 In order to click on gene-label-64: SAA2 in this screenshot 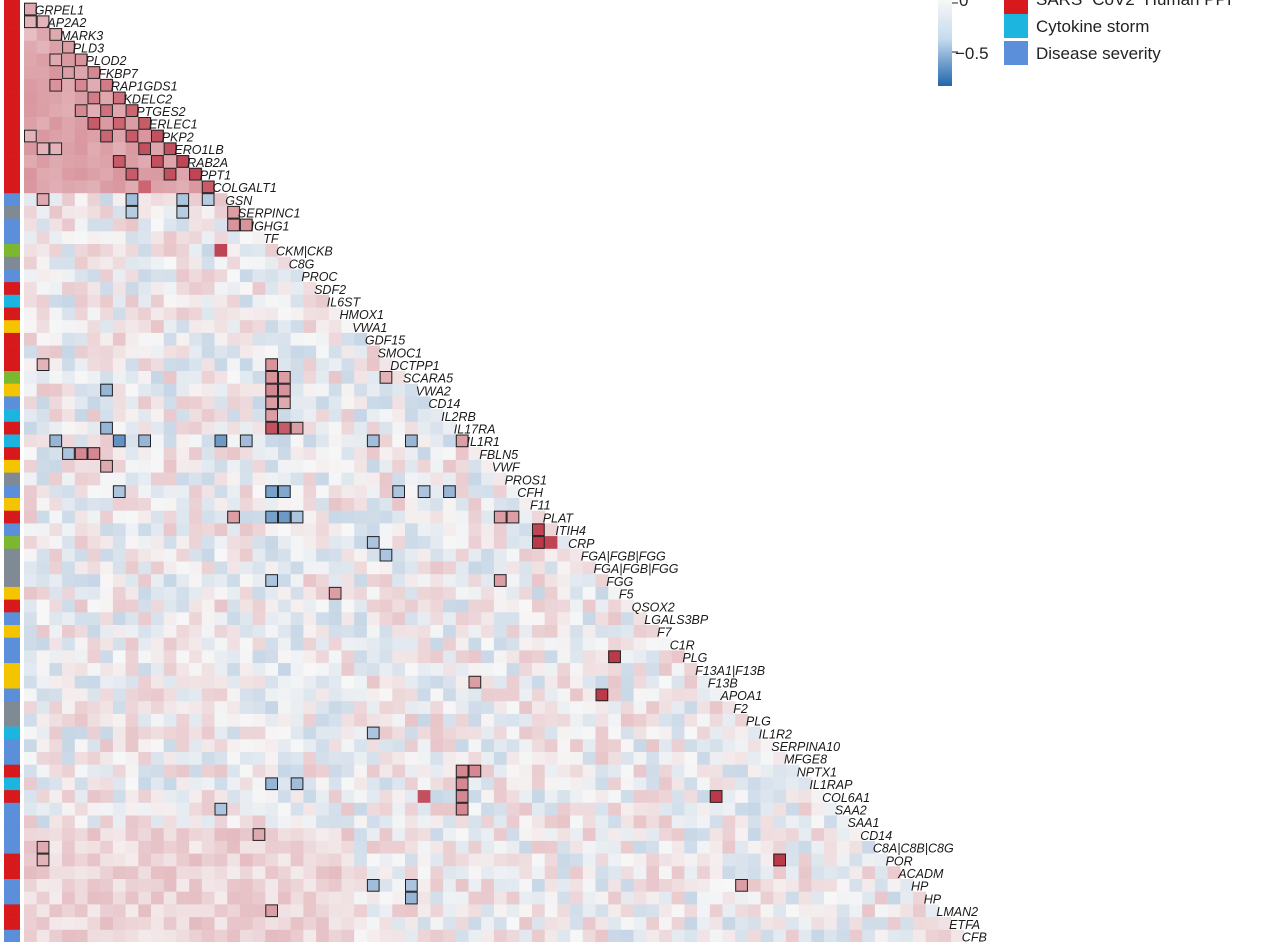, I will do `click(851, 811)`.